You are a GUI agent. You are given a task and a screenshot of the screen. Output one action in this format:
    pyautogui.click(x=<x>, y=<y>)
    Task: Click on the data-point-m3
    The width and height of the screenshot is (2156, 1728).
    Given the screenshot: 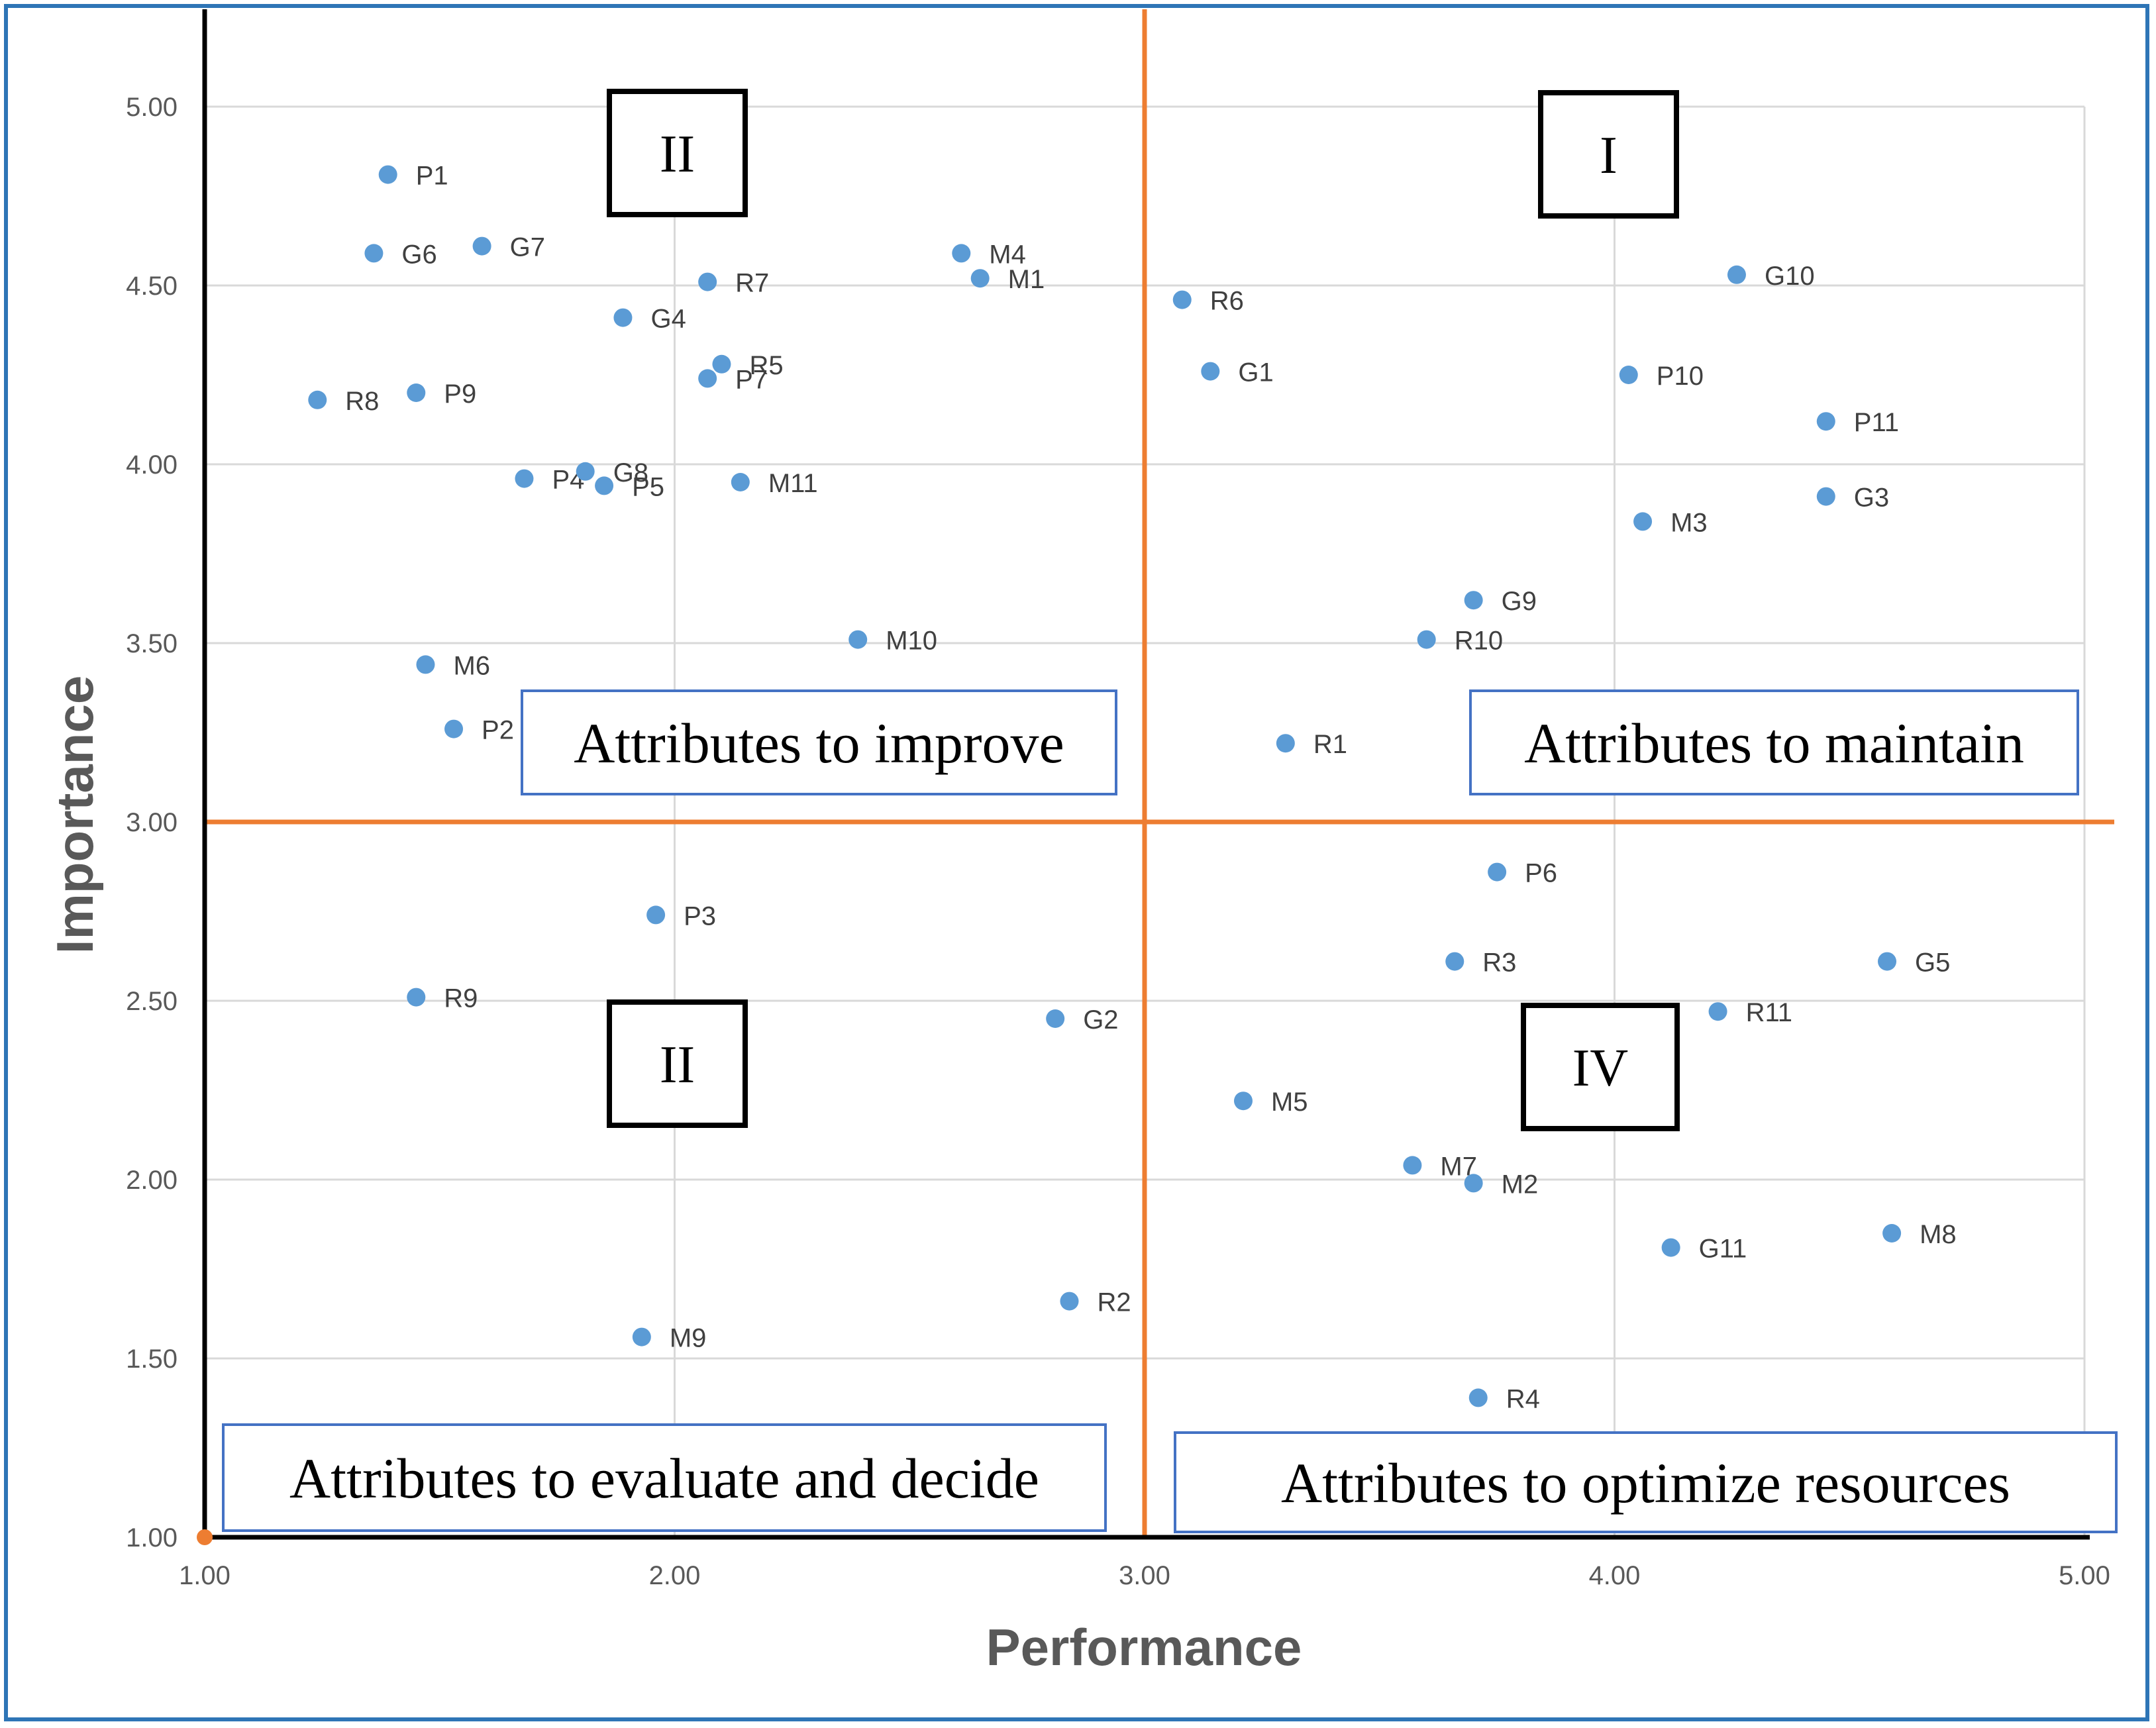 What is the action you would take?
    pyautogui.click(x=1643, y=521)
    